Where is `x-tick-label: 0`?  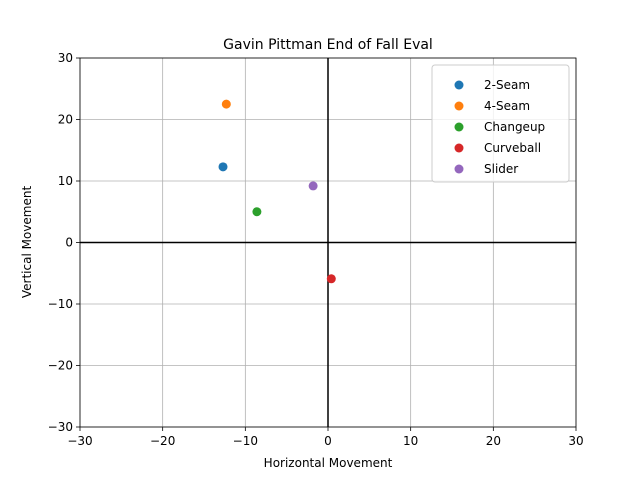
x-tick-label: 0 is located at coordinates (328, 441).